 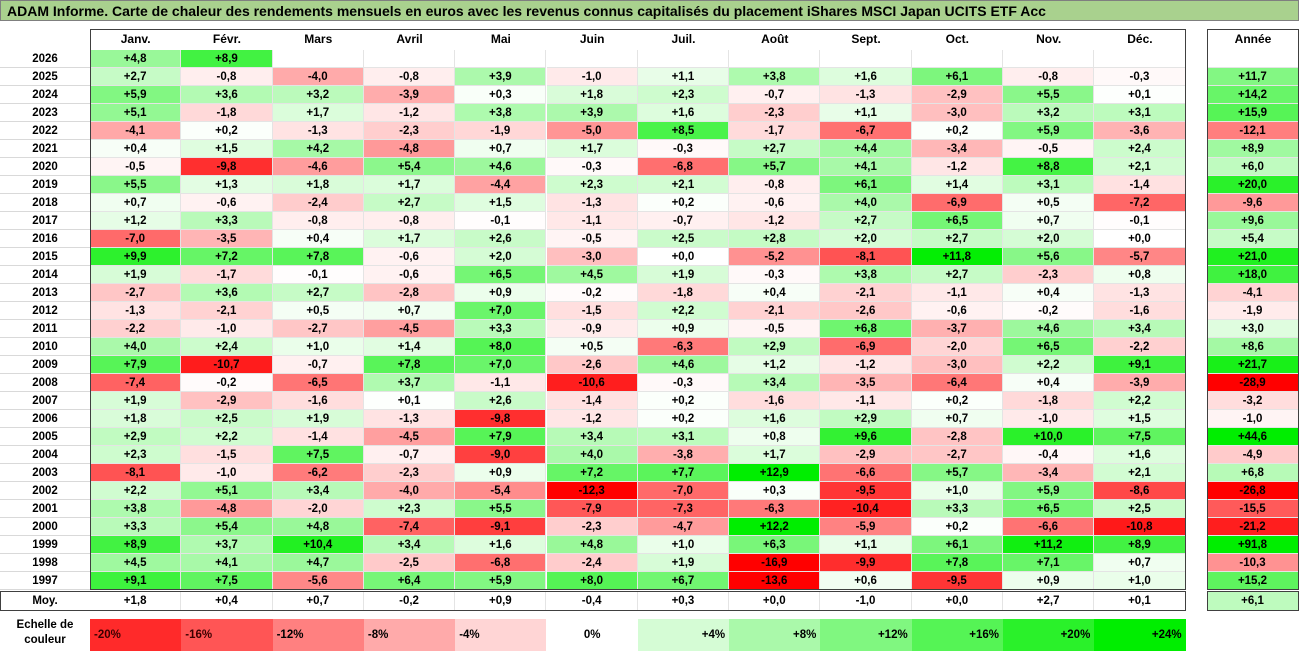 I want to click on annual-cell: -26,8, so click(x=1253, y=491).